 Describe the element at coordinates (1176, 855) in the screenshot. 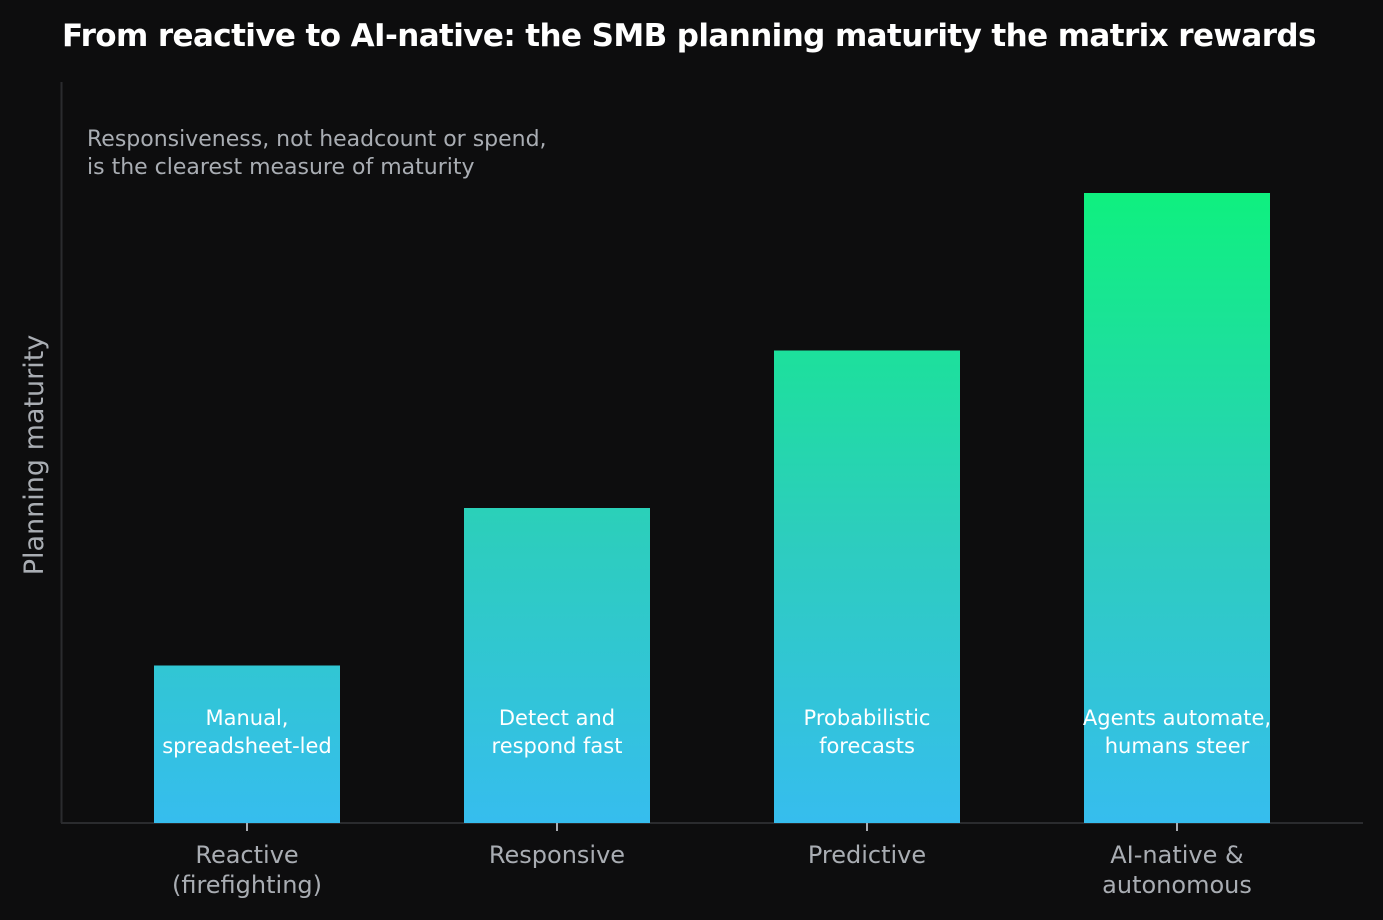

I see `x-tick-label-line: AI-native &` at that location.